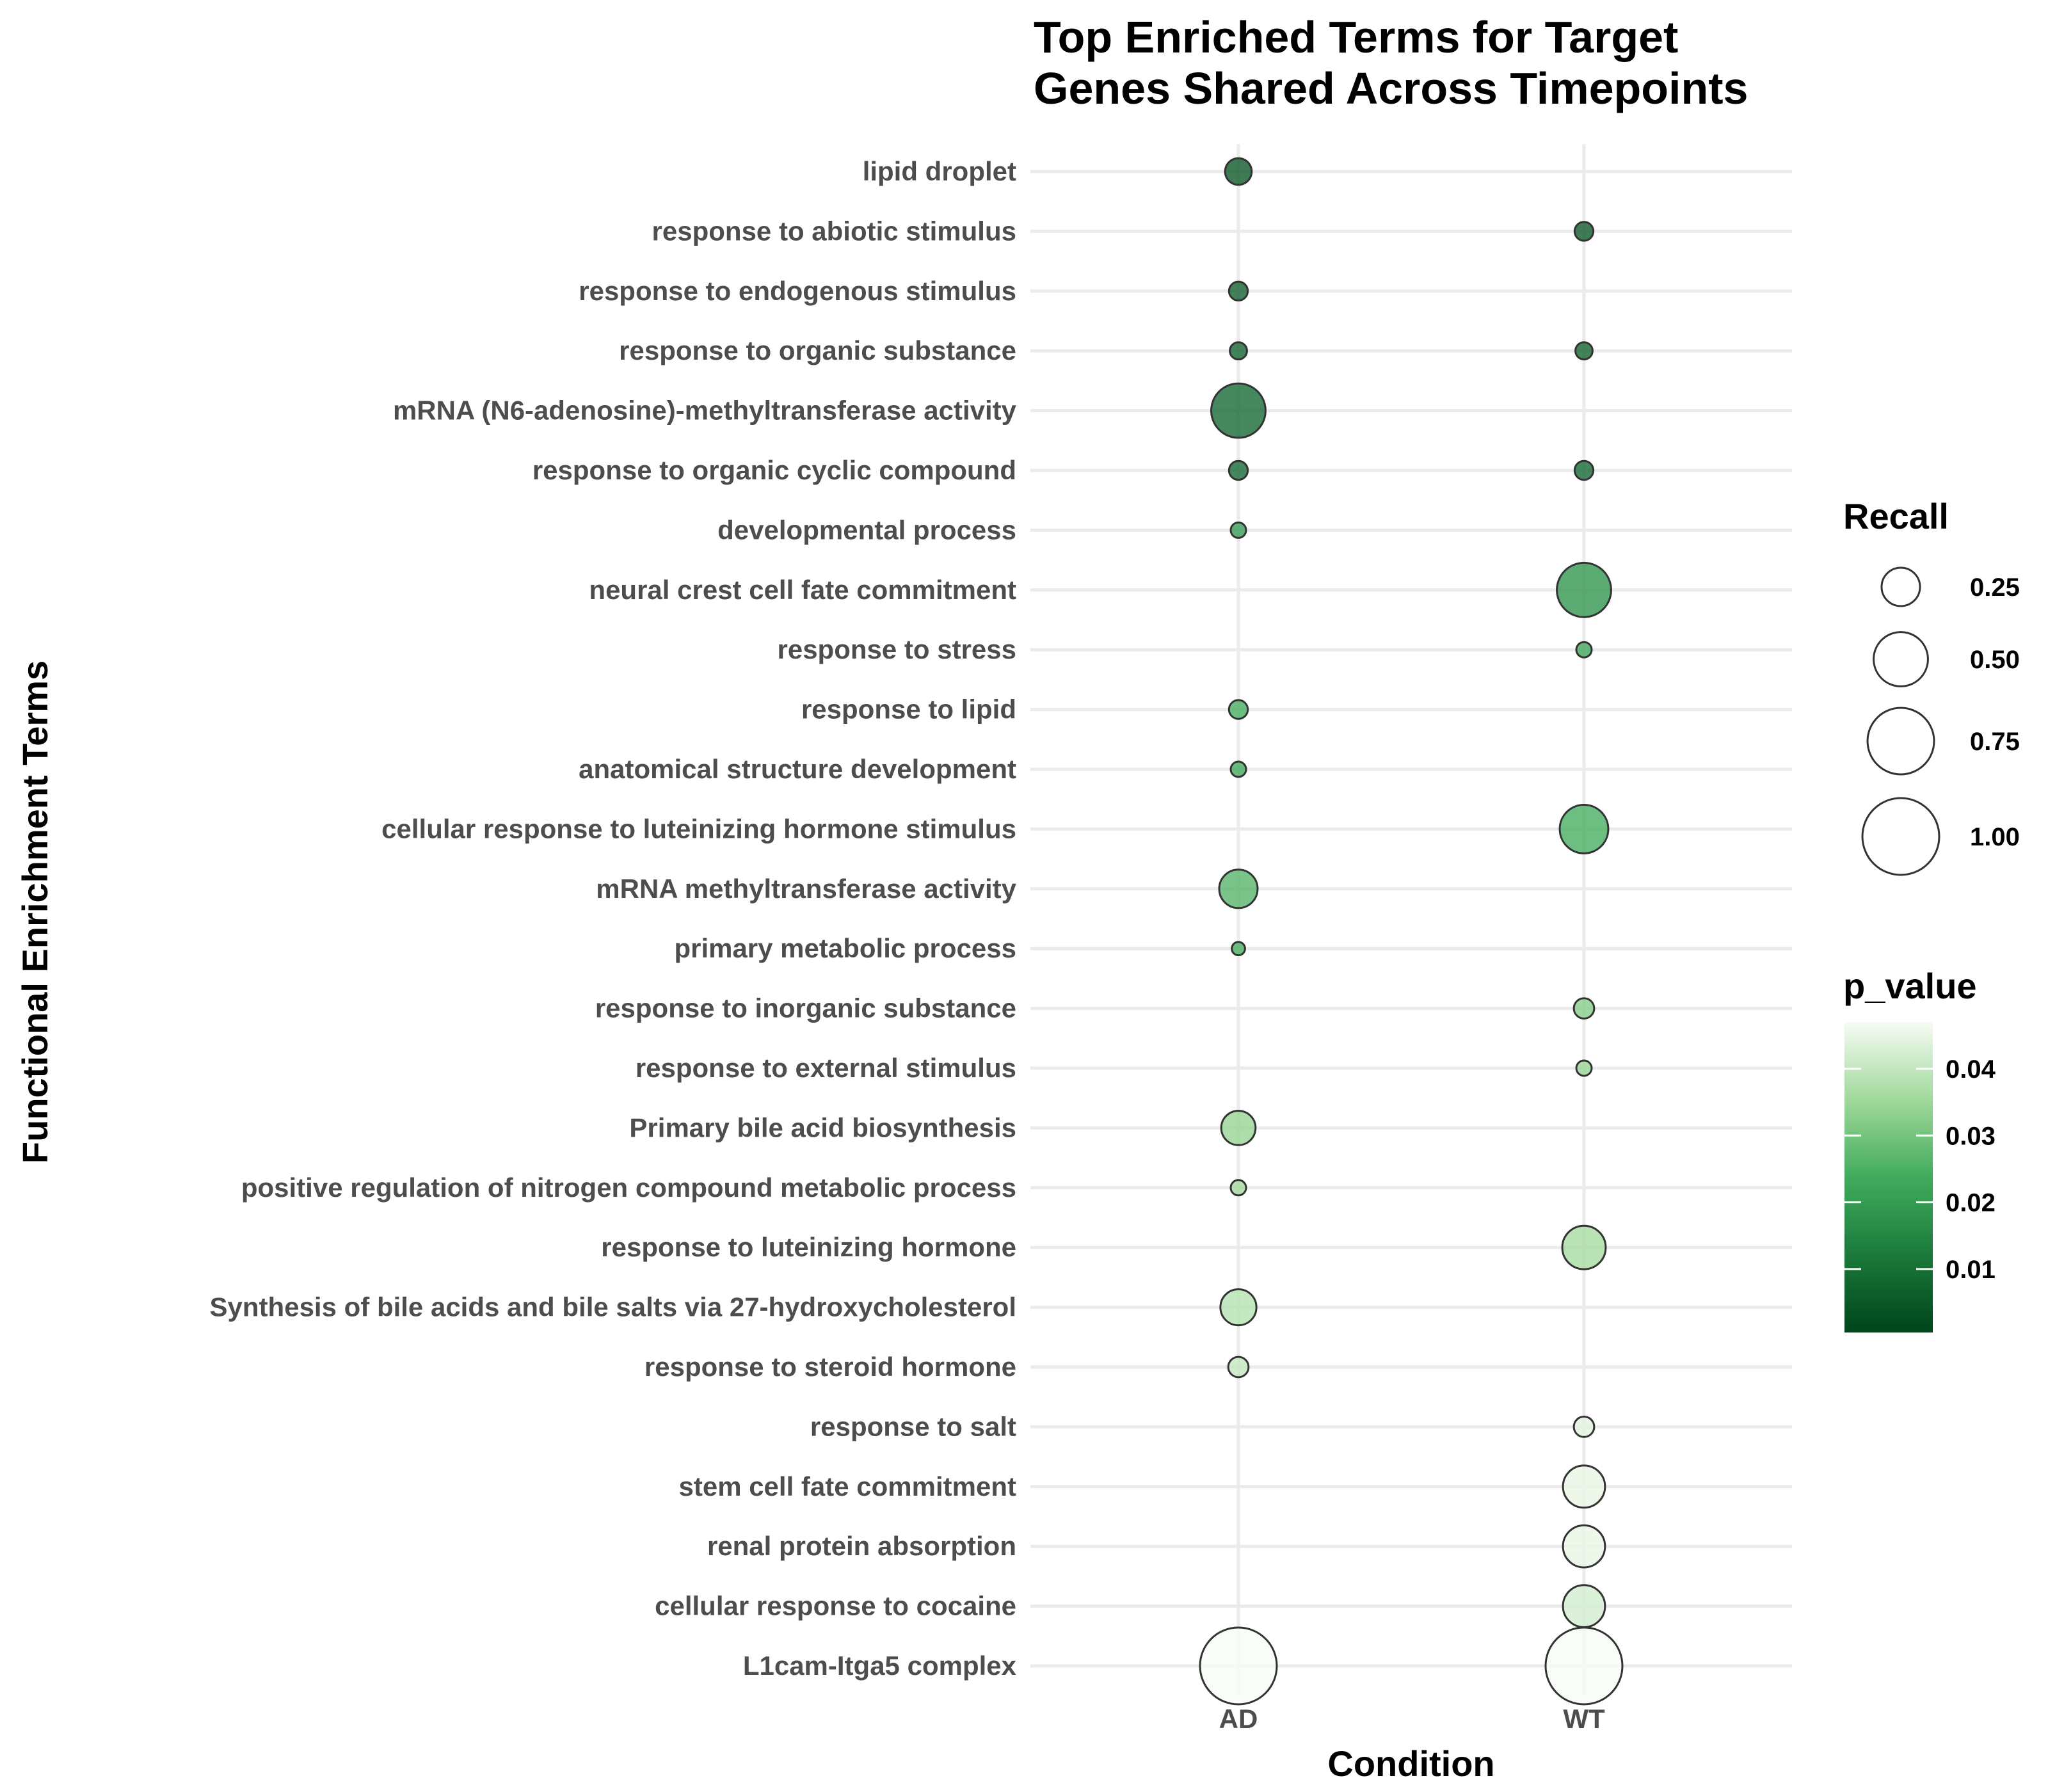 The width and height of the screenshot is (2048, 1792). What do you see at coordinates (1910, 986) in the screenshot?
I see `color-legend-title: p_value` at bounding box center [1910, 986].